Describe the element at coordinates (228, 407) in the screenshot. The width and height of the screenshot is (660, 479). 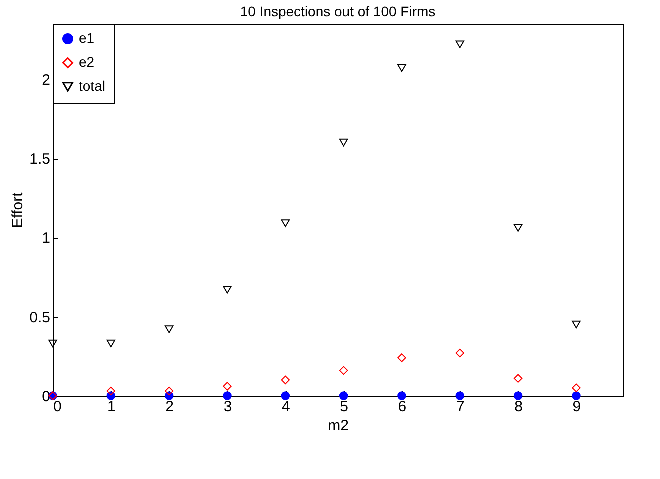
I see `x-tick-label: 3` at that location.